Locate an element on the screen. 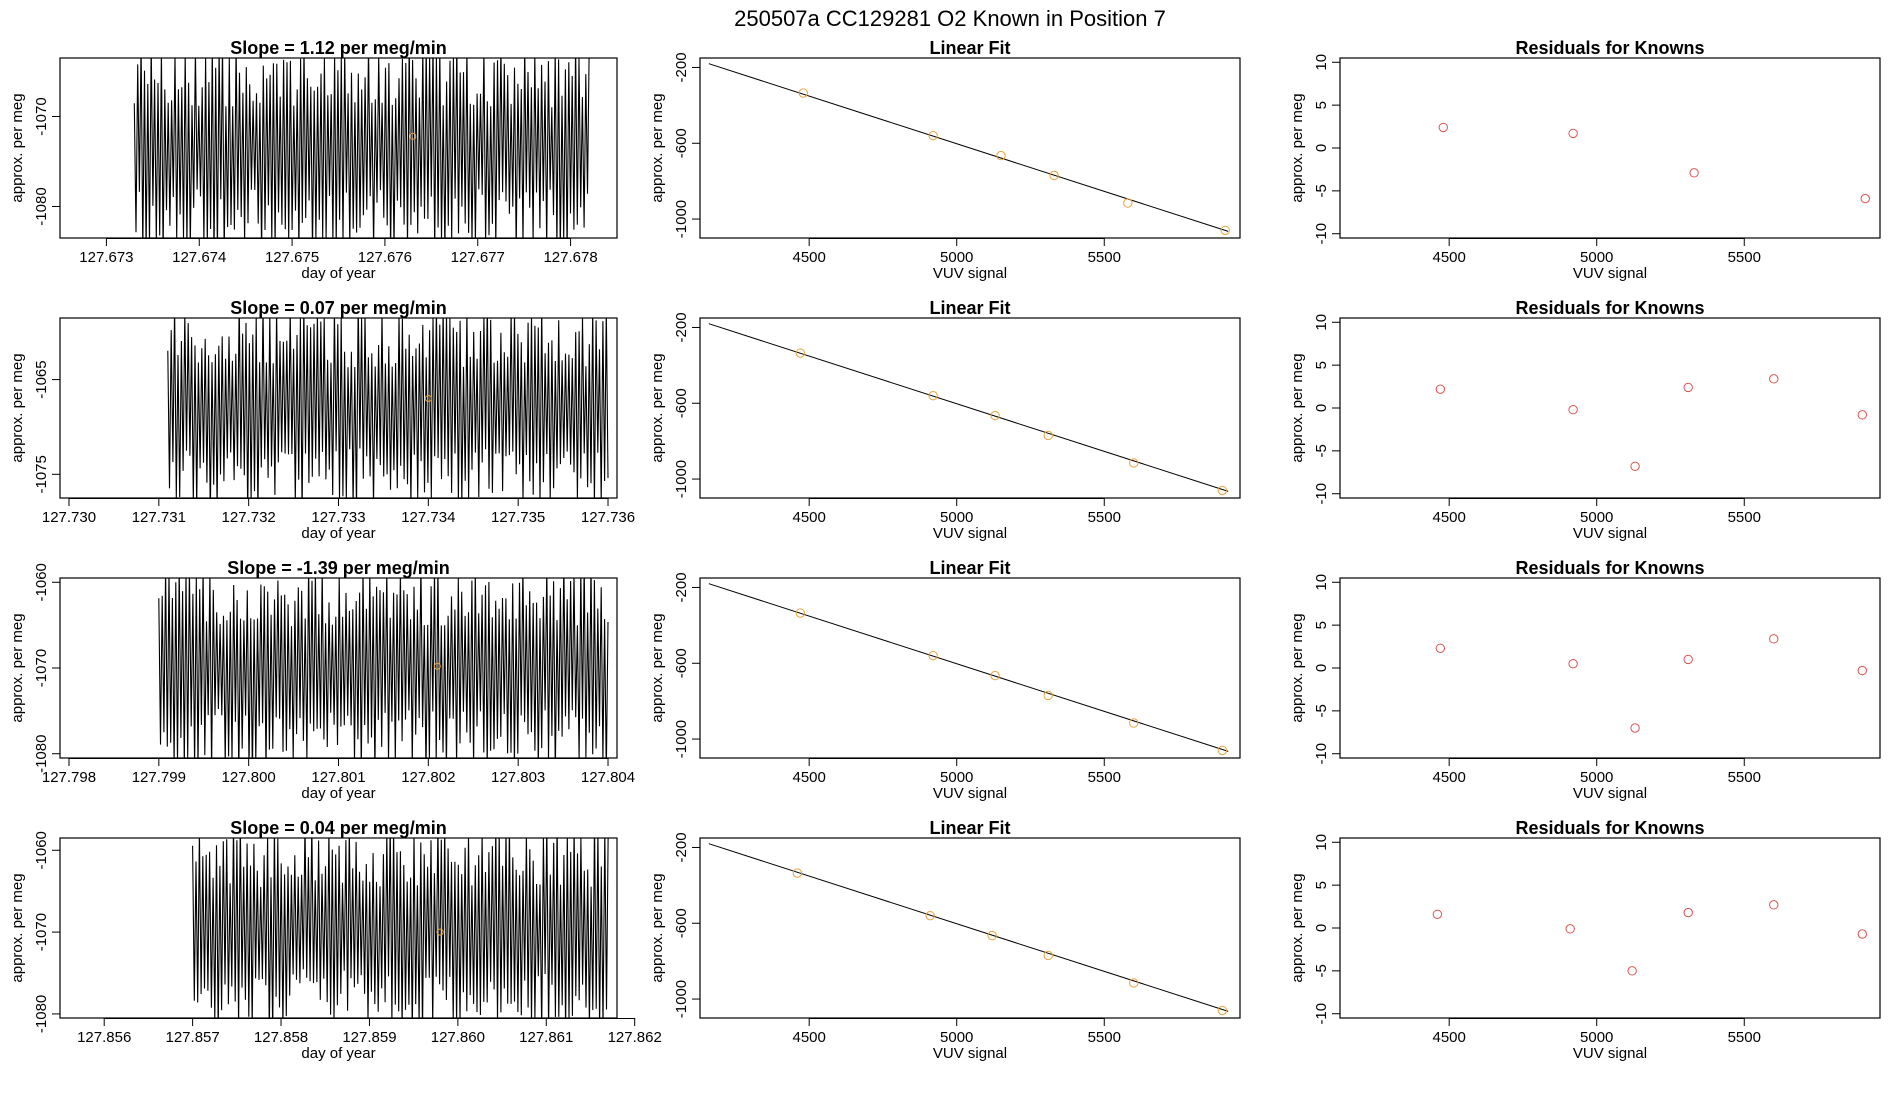 This screenshot has width=1900, height=1105. x-tick-label: 127.857 is located at coordinates (193, 1037).